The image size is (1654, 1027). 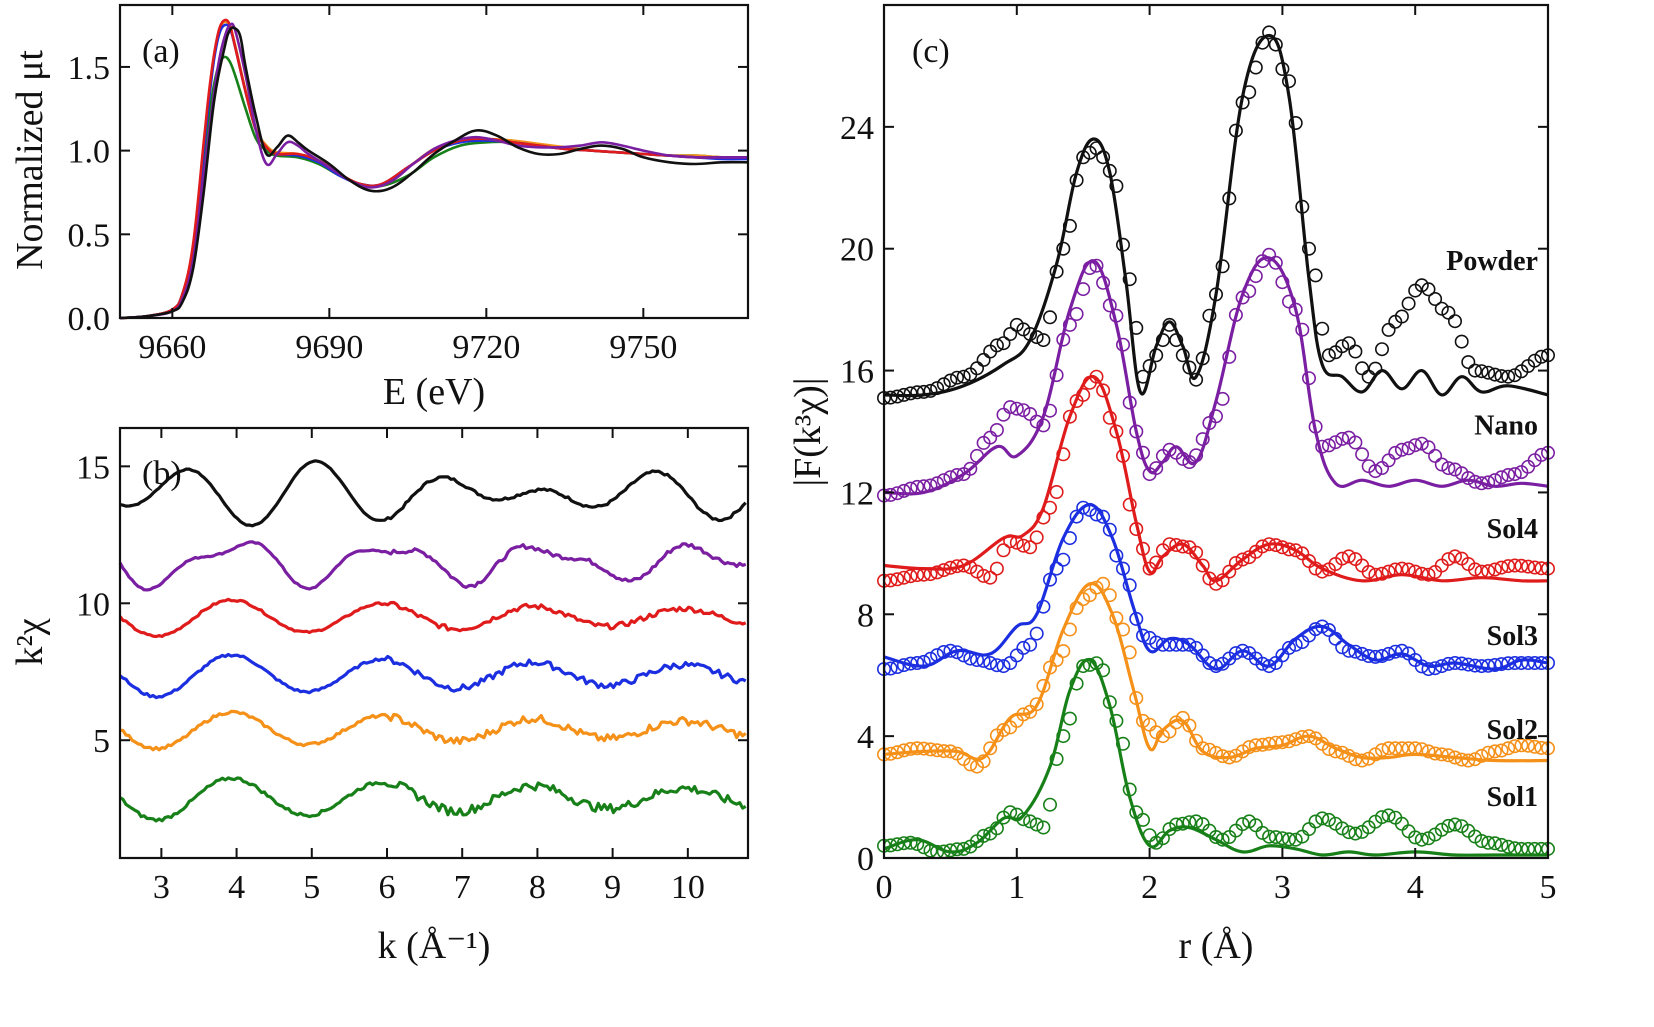 What do you see at coordinates (1216, 946) in the screenshot?
I see `panel-c-x-axis-label: r (Å)` at bounding box center [1216, 946].